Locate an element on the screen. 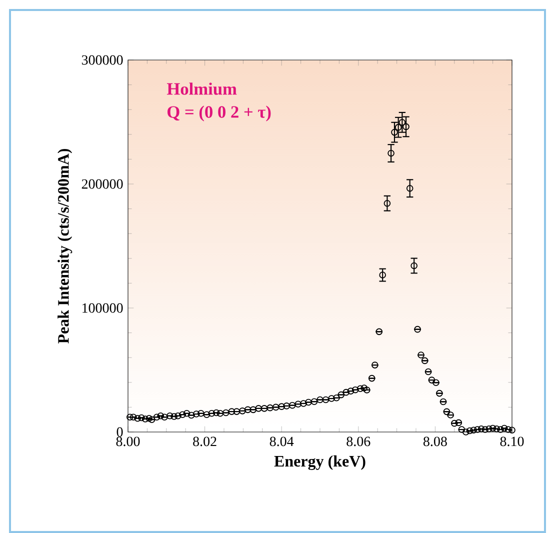  y-tick-label: 200000 is located at coordinates (102, 184).